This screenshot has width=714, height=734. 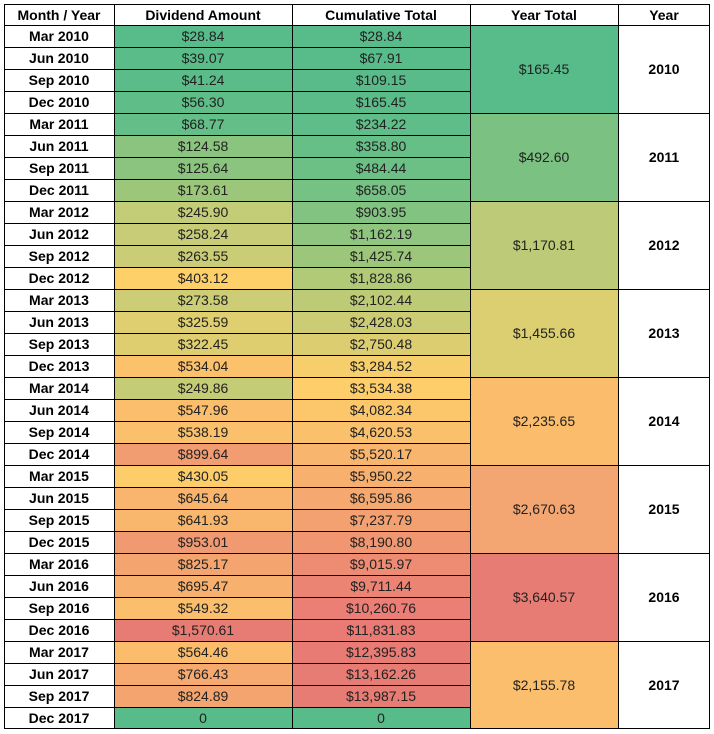 I want to click on dividend-cell: $564.46, so click(x=203, y=652).